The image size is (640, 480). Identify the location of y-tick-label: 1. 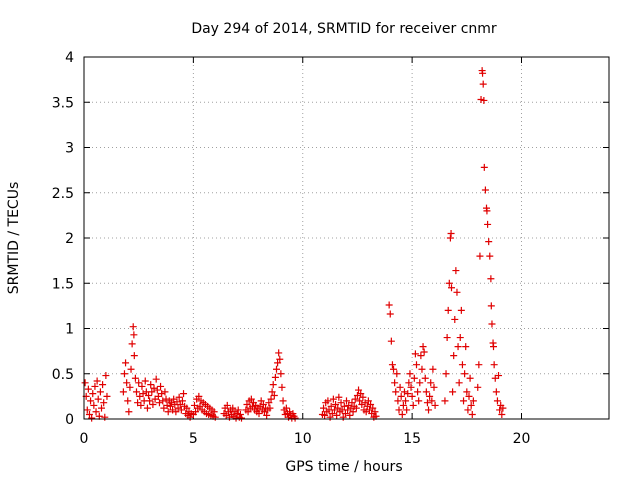
(69, 330).